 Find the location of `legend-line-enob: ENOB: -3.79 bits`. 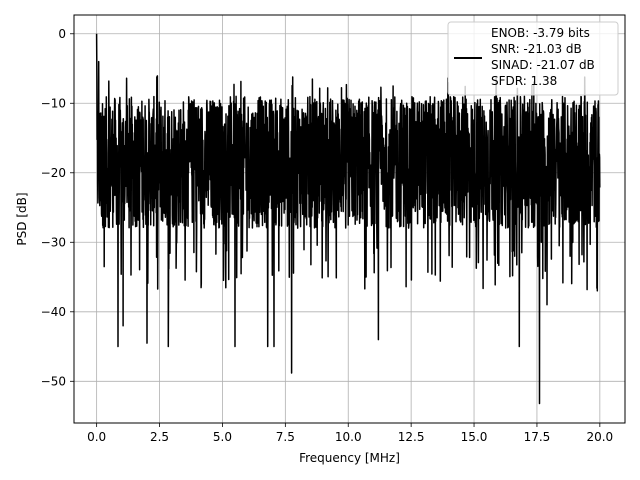

legend-line-enob: ENOB: -3.79 bits is located at coordinates (540, 33).